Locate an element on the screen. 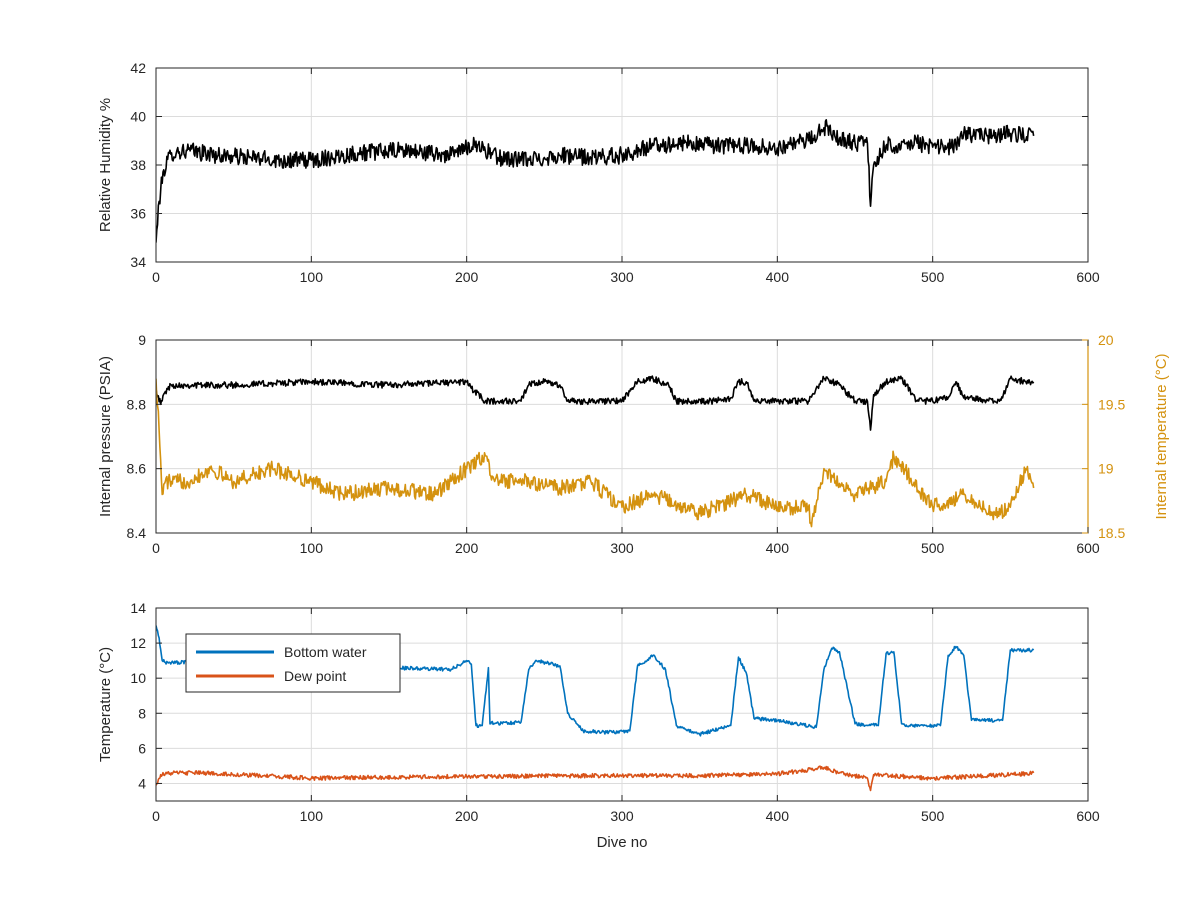 The width and height of the screenshot is (1200, 900). y-tick-label: 4 is located at coordinates (142, 783).